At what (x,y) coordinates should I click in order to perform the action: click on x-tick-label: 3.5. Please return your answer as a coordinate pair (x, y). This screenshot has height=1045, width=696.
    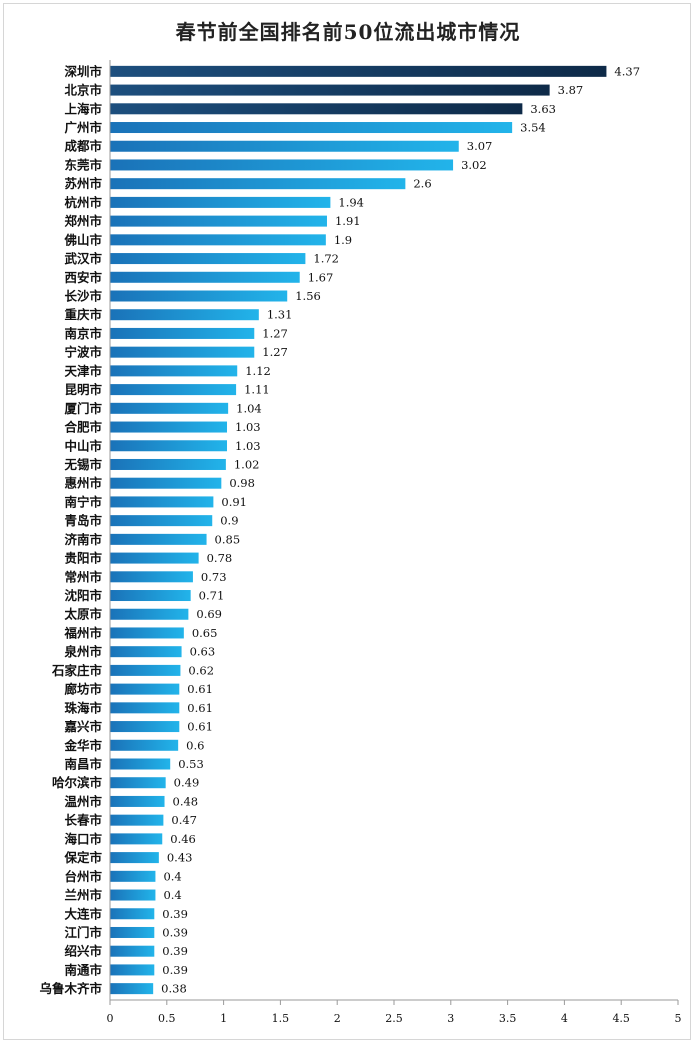
    Looking at the image, I should click on (508, 1018).